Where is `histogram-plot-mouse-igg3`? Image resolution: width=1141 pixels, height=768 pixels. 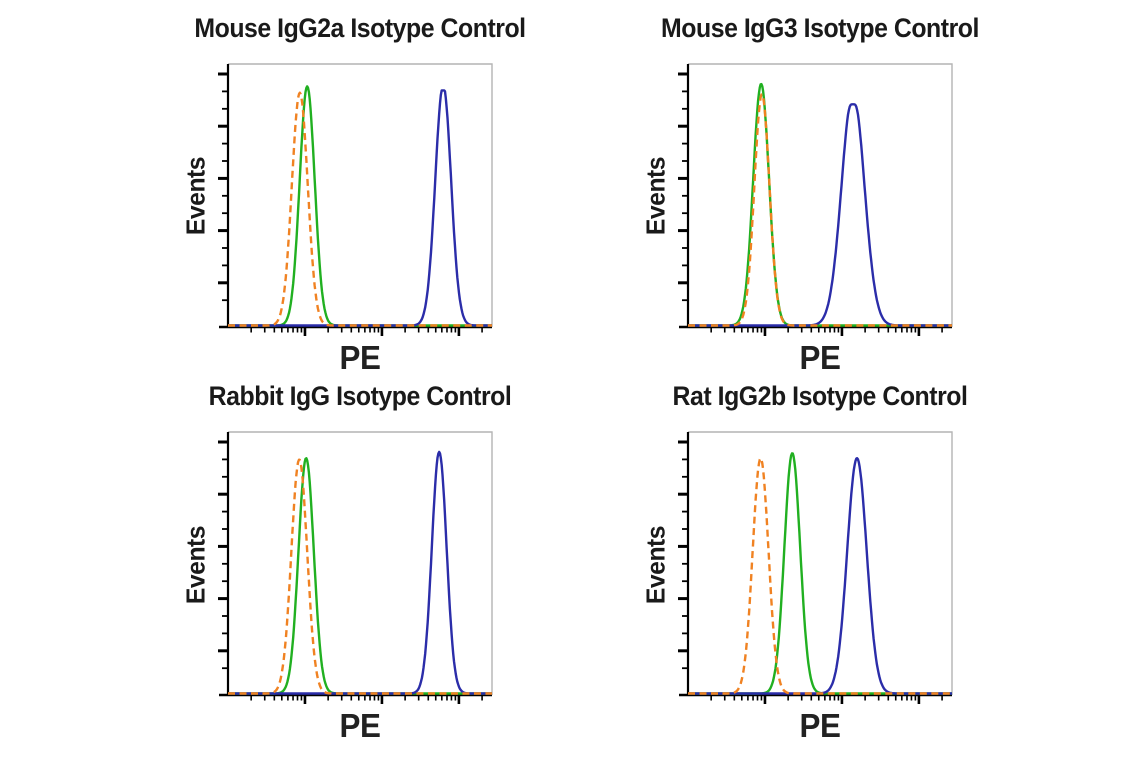 histogram-plot-mouse-igg3 is located at coordinates (815, 199).